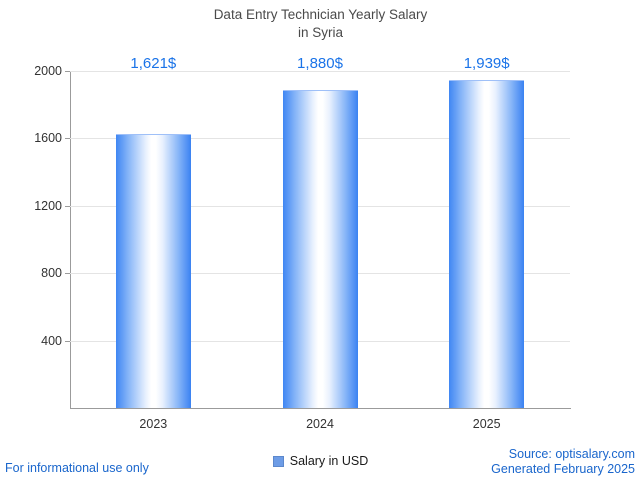 The image size is (641, 481). What do you see at coordinates (278, 461) in the screenshot?
I see `legend-swatch-icon` at bounding box center [278, 461].